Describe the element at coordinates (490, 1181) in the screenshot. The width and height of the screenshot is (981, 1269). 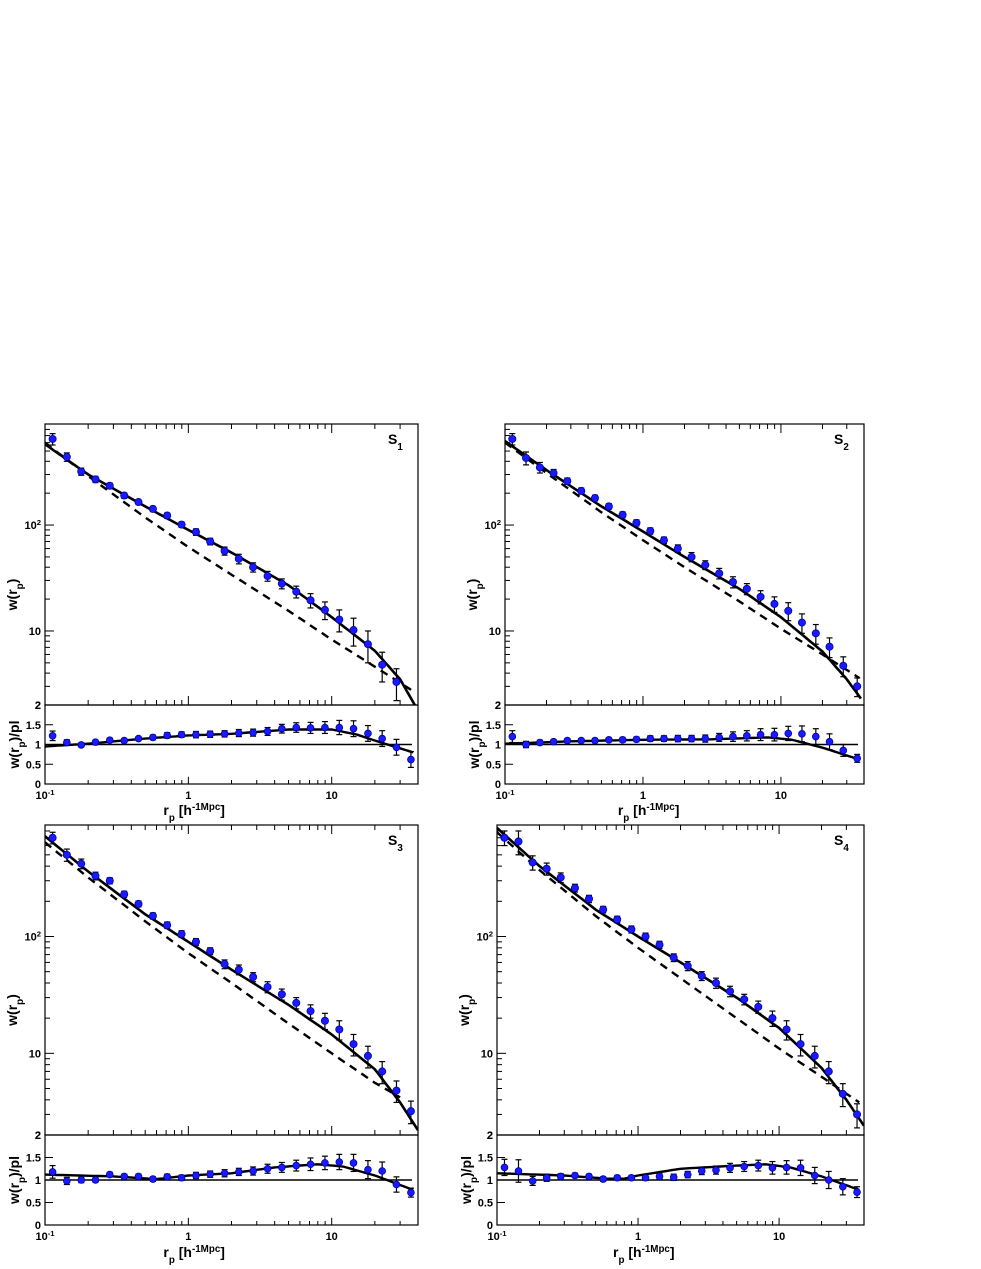
I see `ratio-y-tick-label: 1` at that location.